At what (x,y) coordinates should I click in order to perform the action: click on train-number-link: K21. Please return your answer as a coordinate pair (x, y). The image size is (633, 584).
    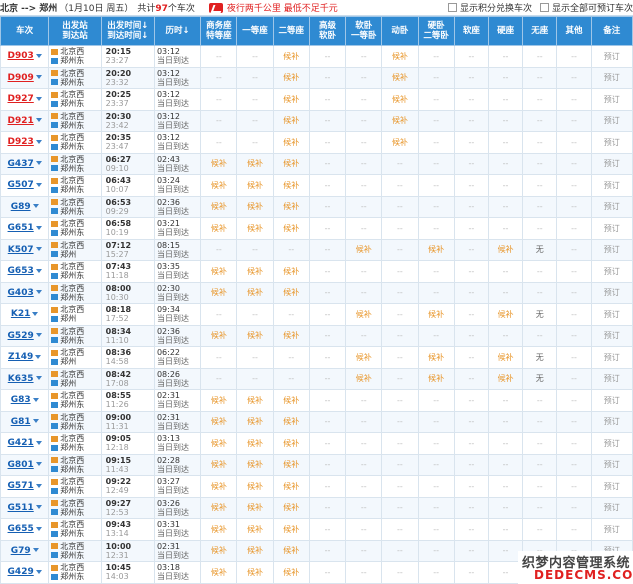
    Looking at the image, I should click on (20, 314).